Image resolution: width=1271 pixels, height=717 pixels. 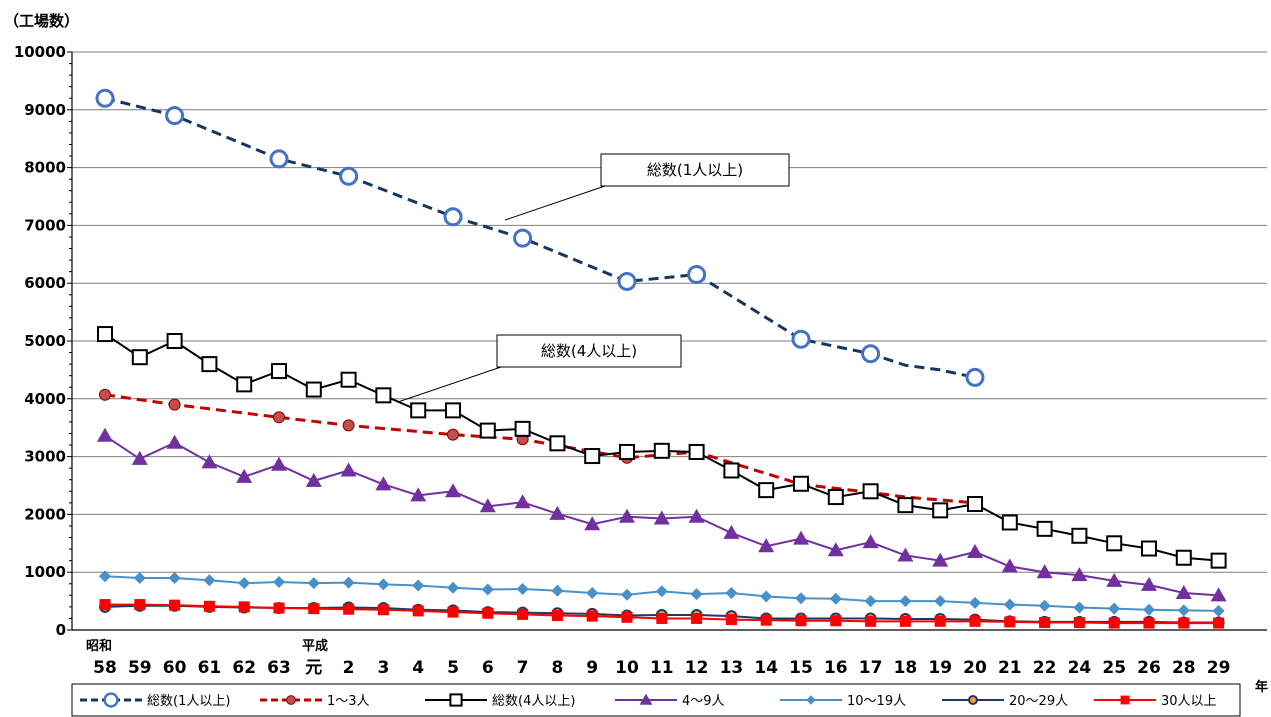 I want to click on x-tick-label: 63, so click(x=279, y=668).